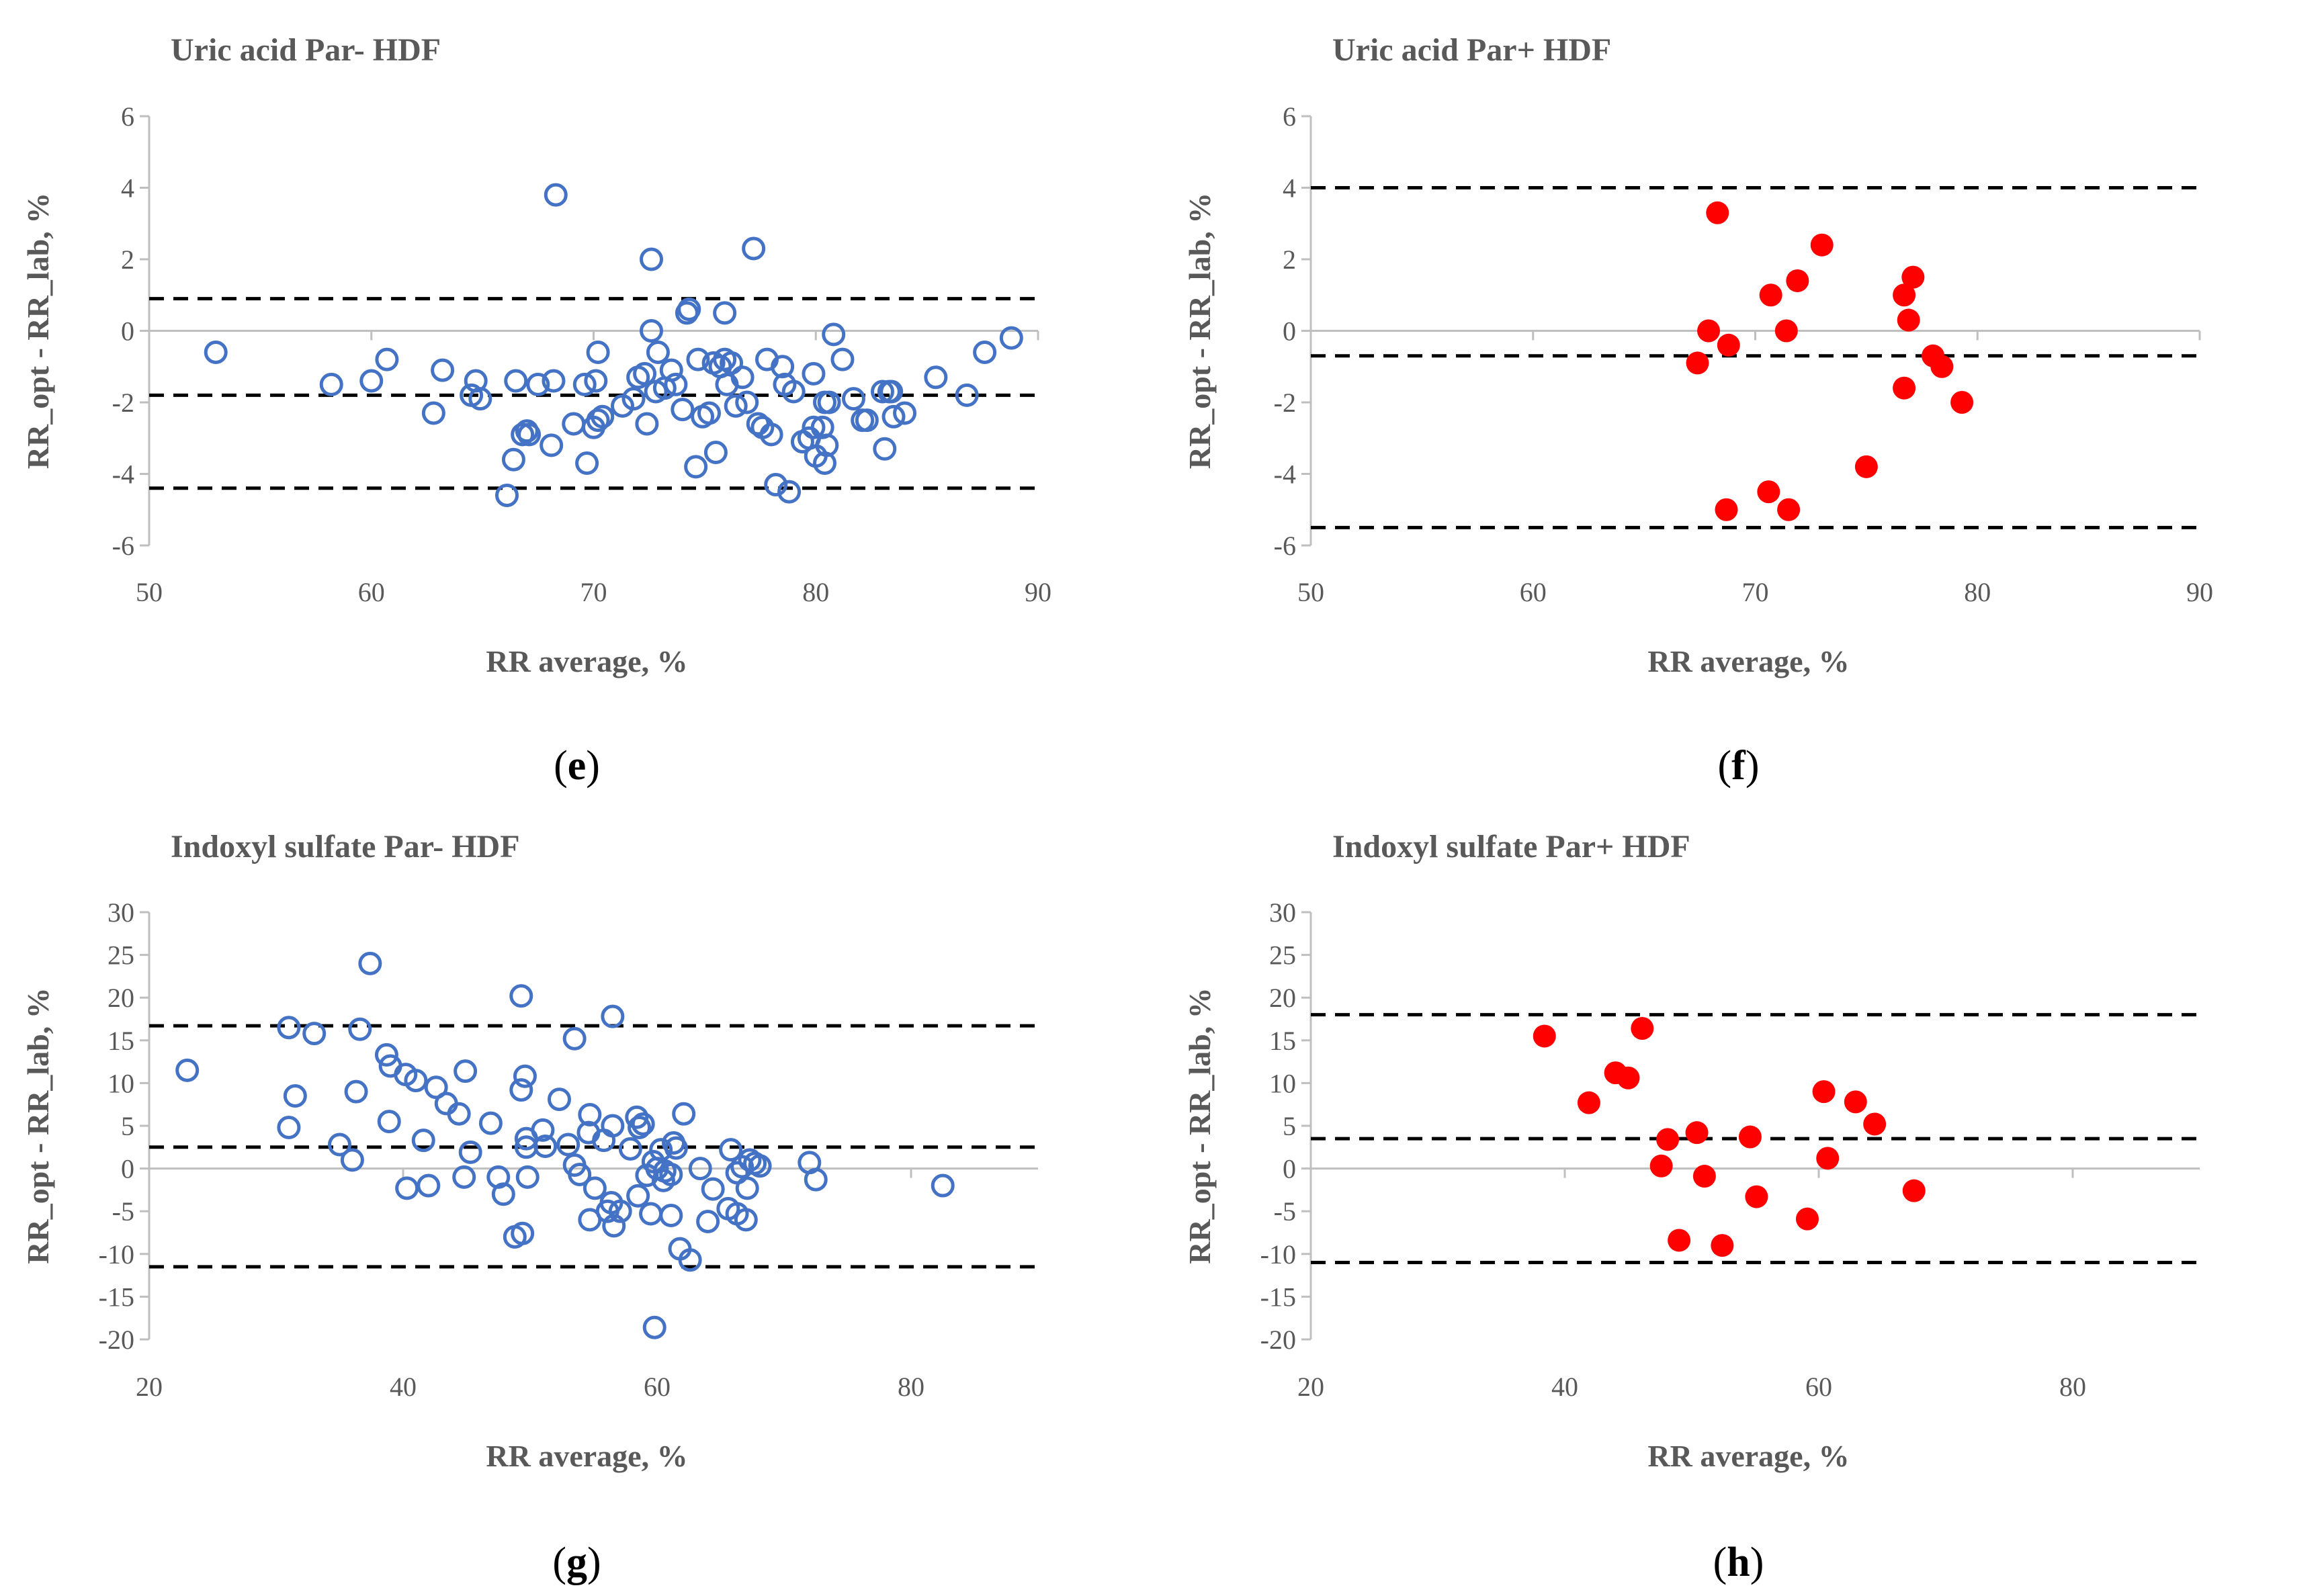 This screenshot has height=1596, width=2324. What do you see at coordinates (120, 1041) in the screenshot?
I see `y-tick-label: 15` at bounding box center [120, 1041].